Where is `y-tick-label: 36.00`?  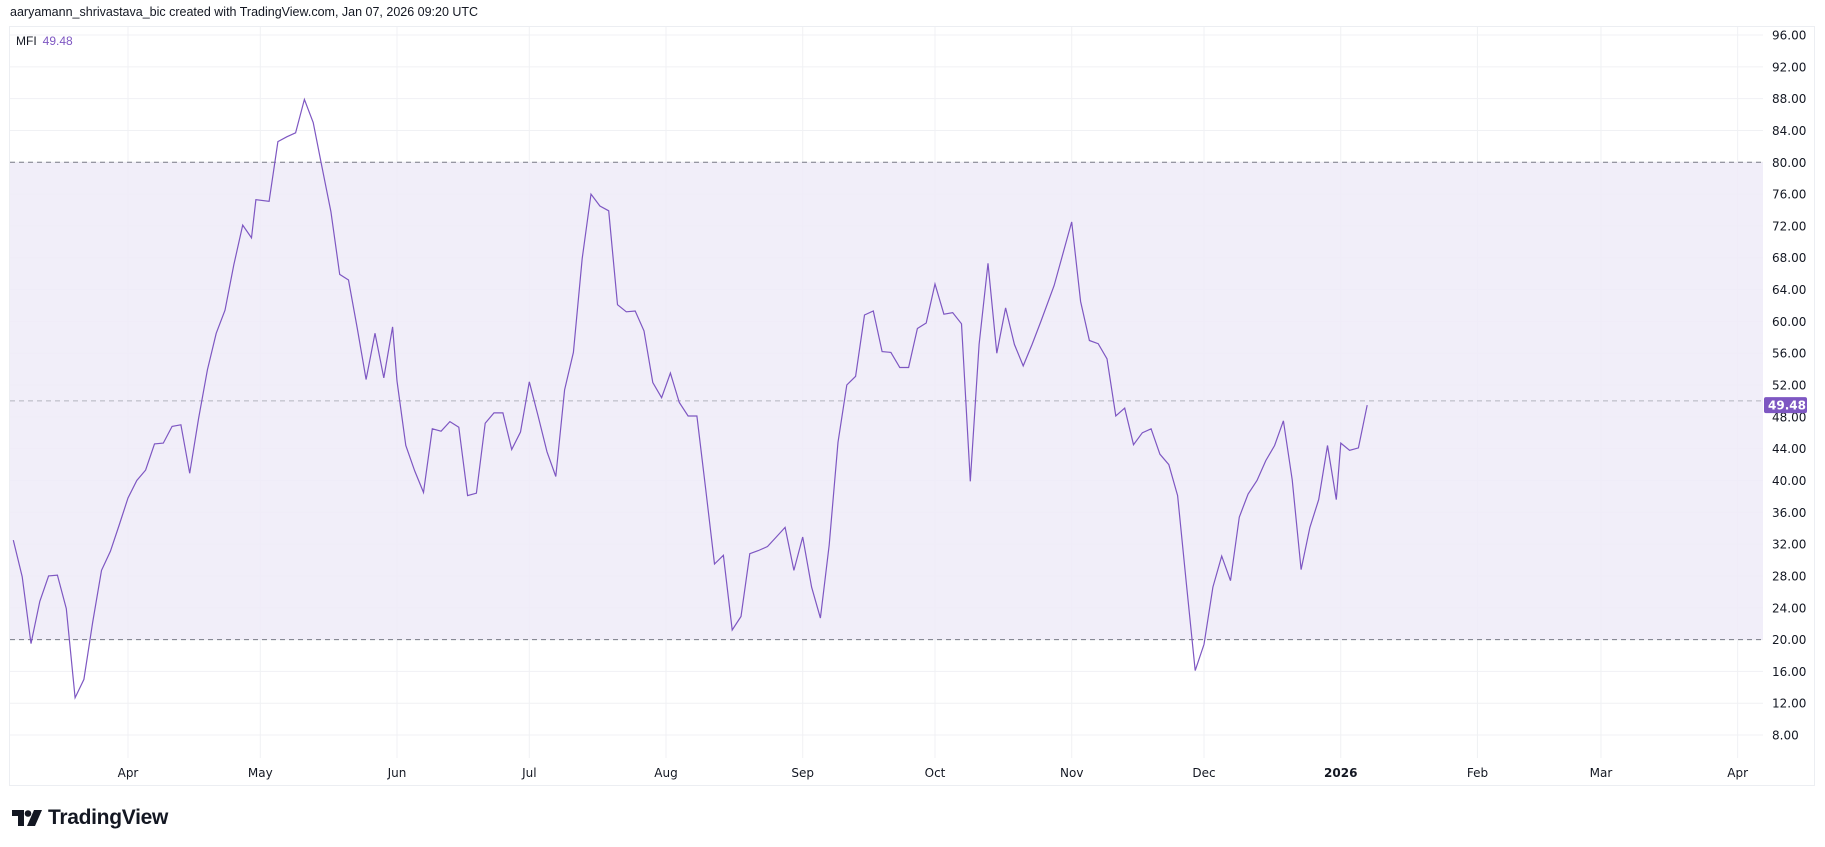 y-tick-label: 36.00 is located at coordinates (1789, 513).